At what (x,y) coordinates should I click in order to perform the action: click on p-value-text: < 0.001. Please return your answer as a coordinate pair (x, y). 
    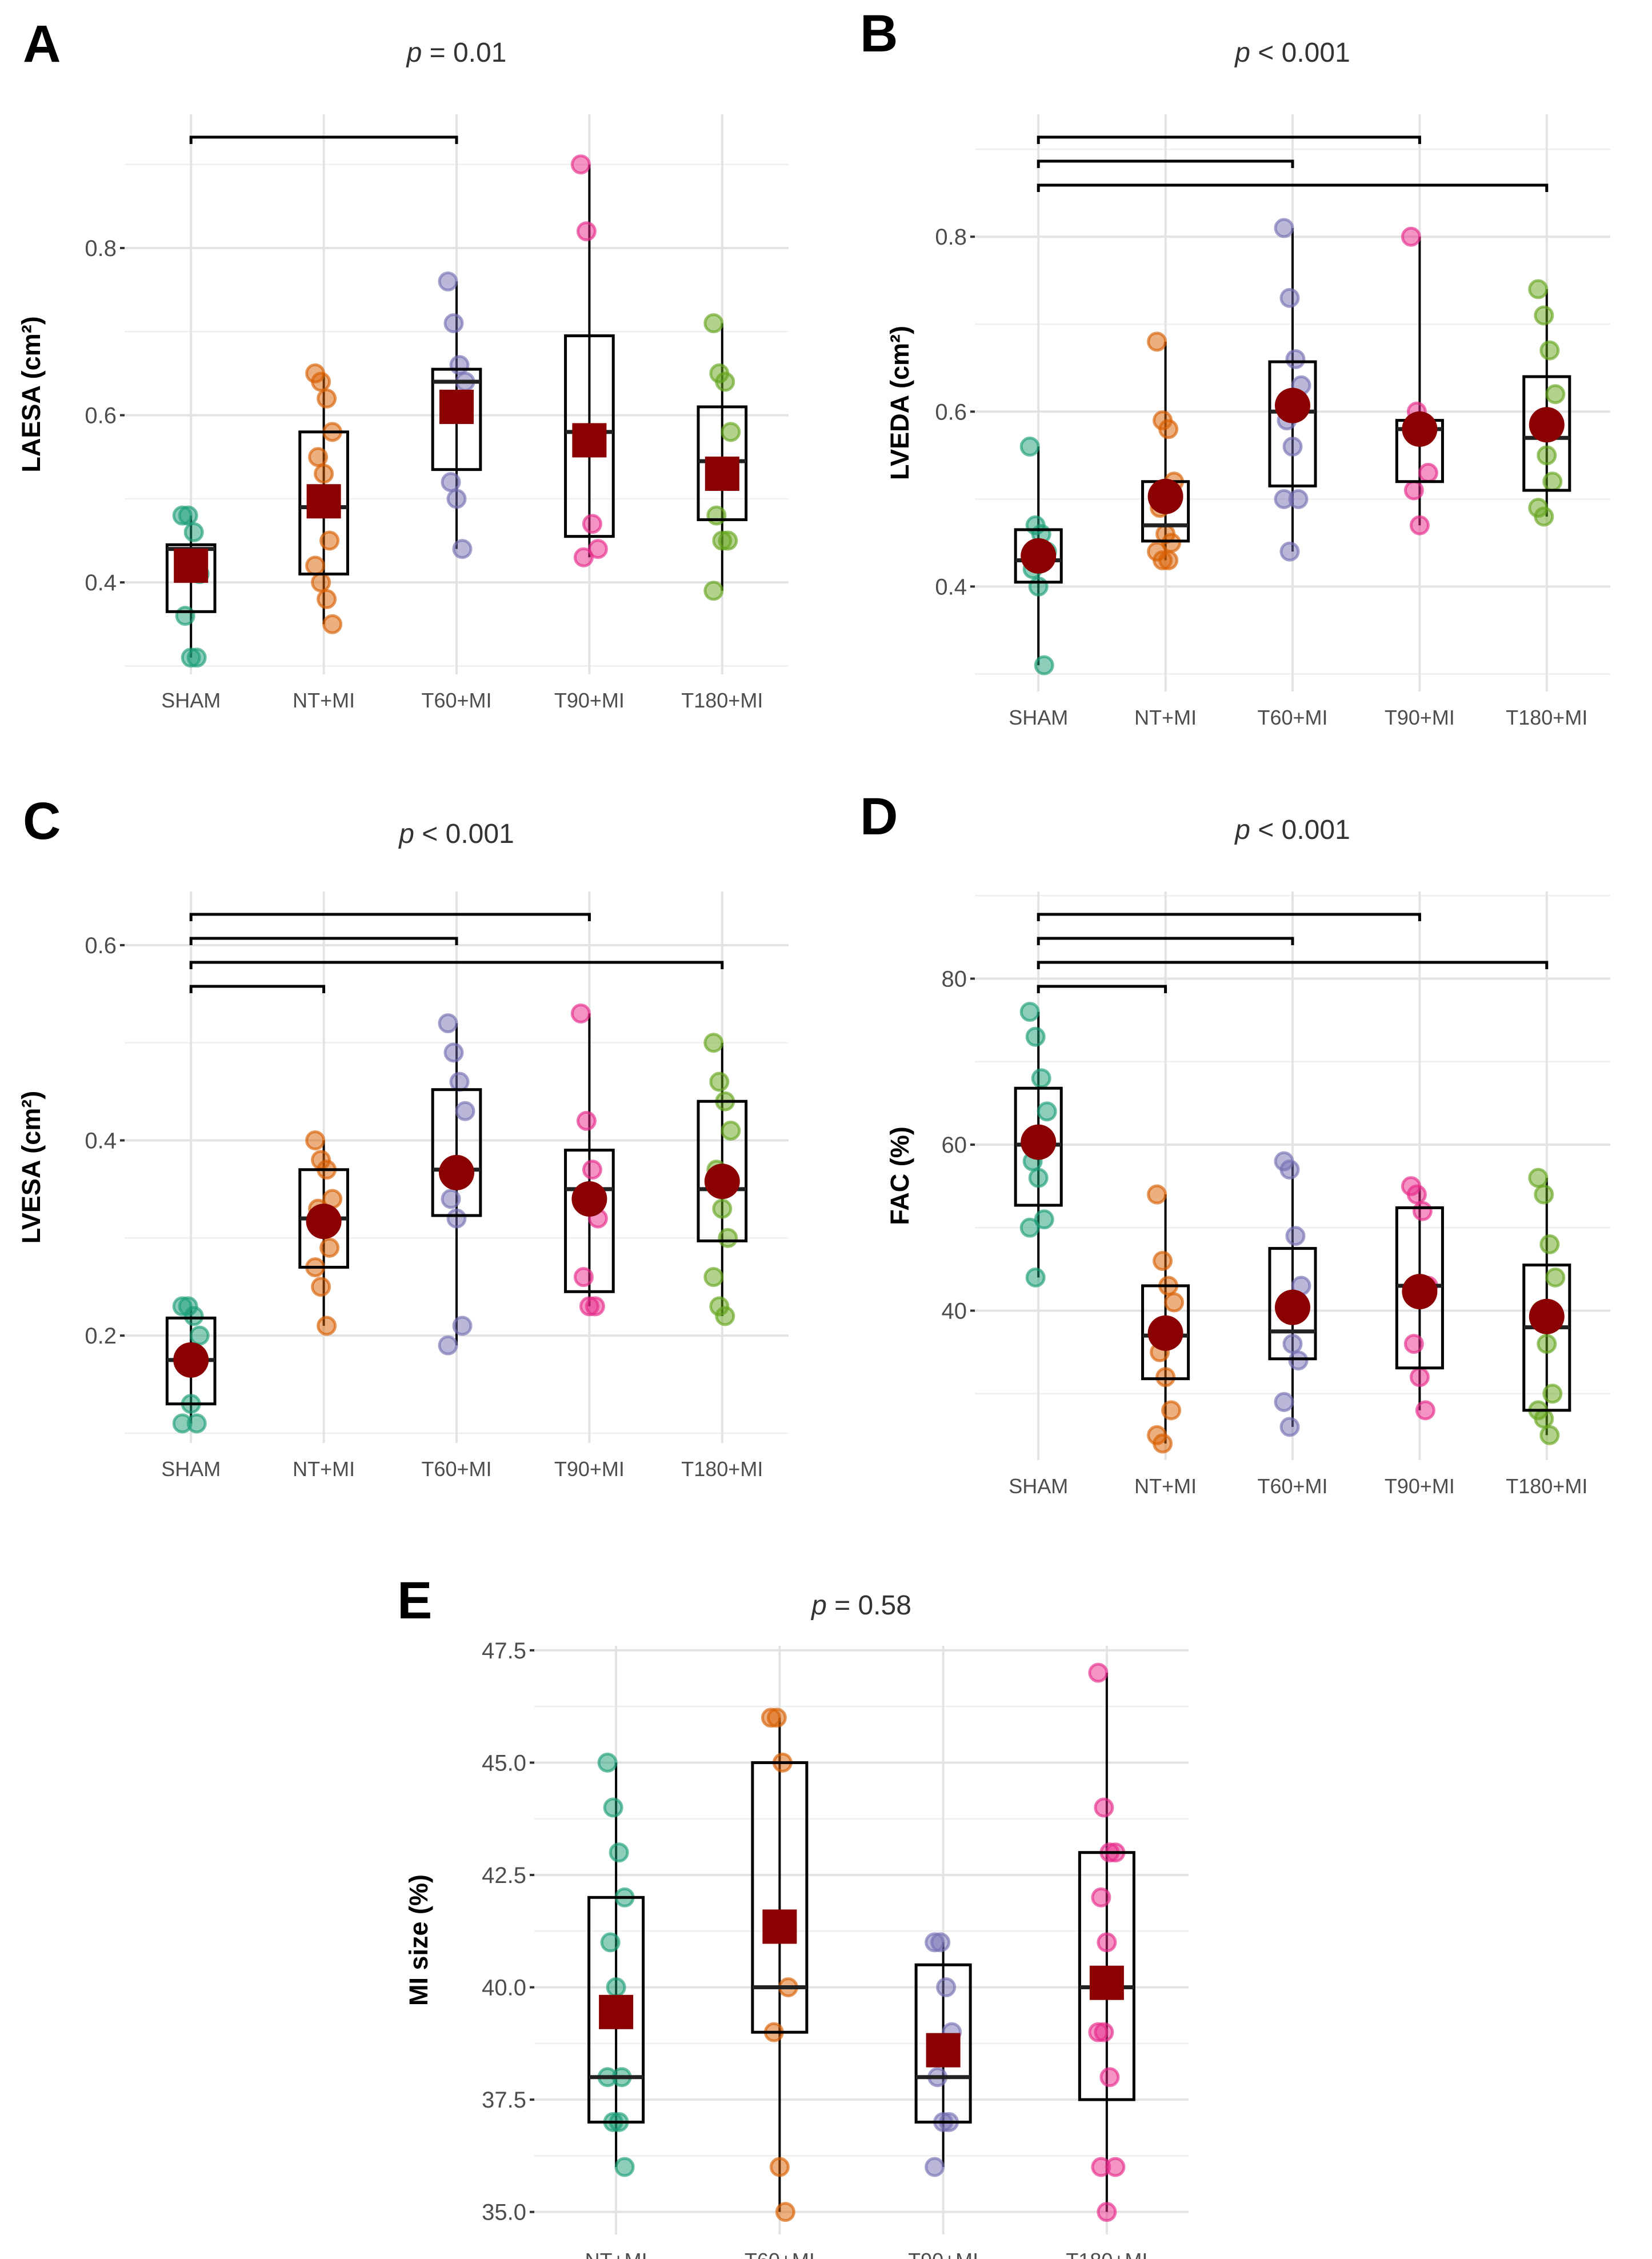
    Looking at the image, I should click on (464, 834).